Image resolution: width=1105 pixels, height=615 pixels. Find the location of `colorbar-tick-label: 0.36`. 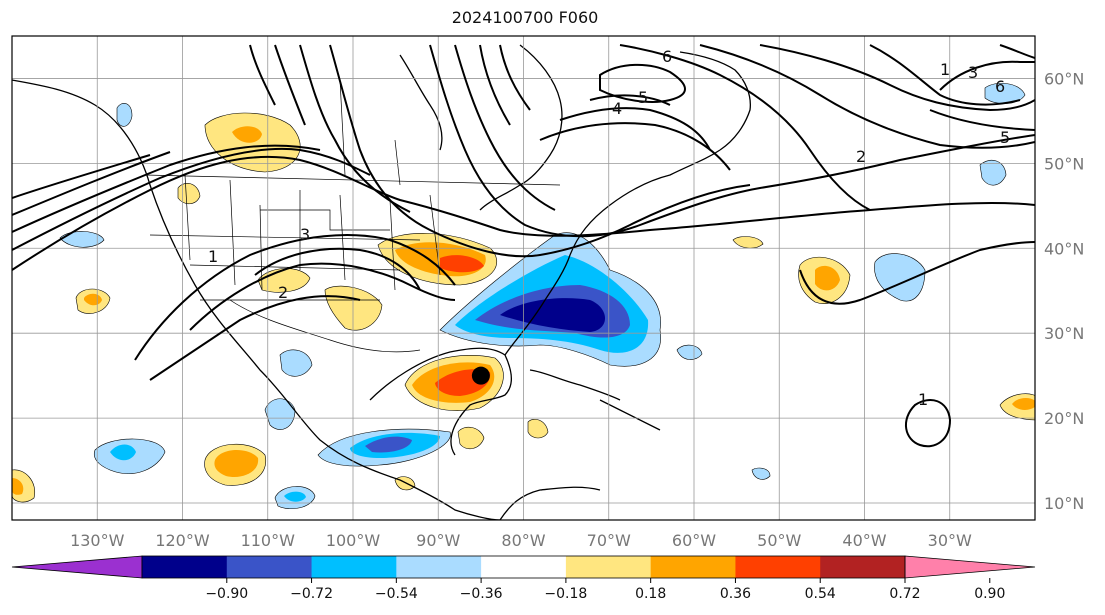

colorbar-tick-label: 0.36 is located at coordinates (735, 594).